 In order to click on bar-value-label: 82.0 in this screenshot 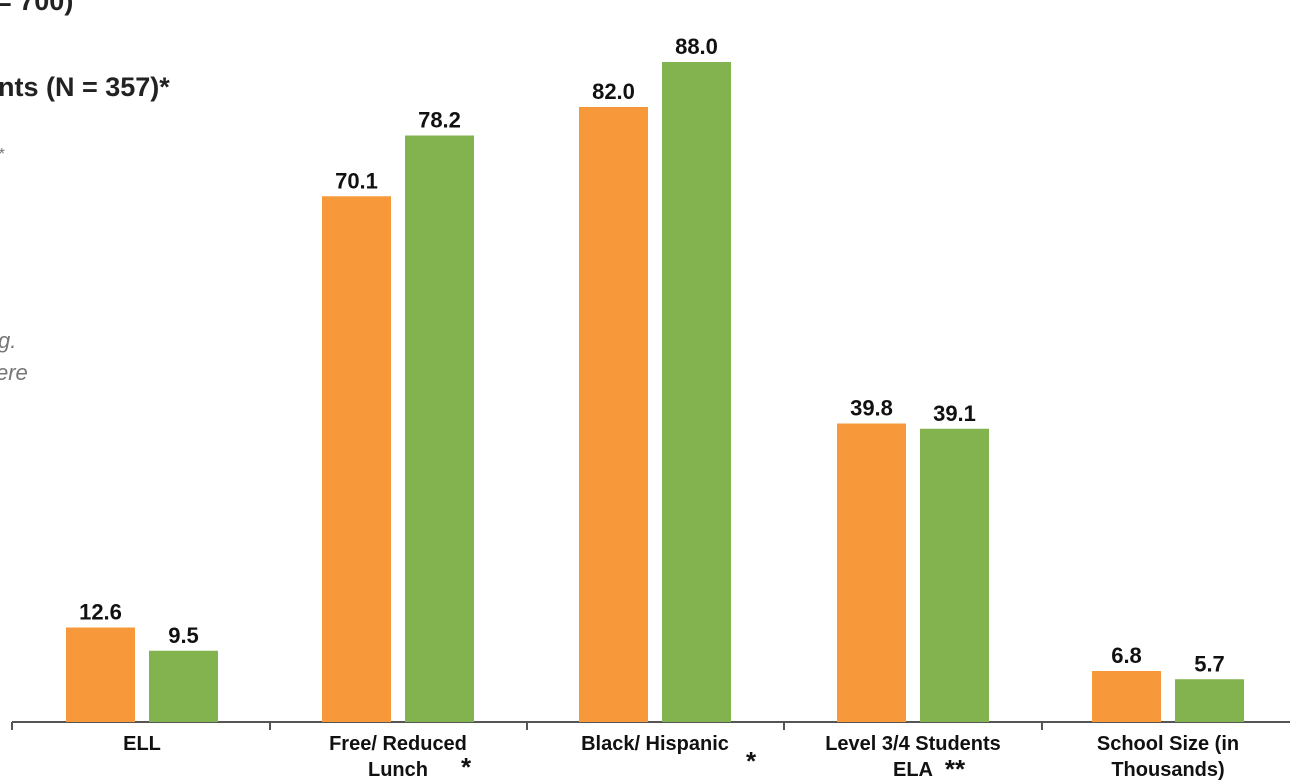, I will do `click(613, 91)`.